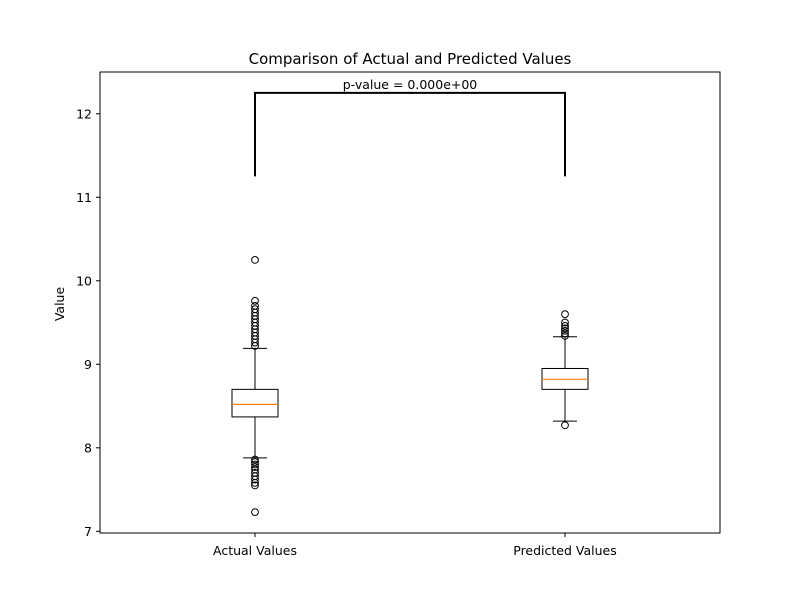 The image size is (800, 600). Describe the element at coordinates (88, 531) in the screenshot. I see `y-tick-label: 7` at that location.